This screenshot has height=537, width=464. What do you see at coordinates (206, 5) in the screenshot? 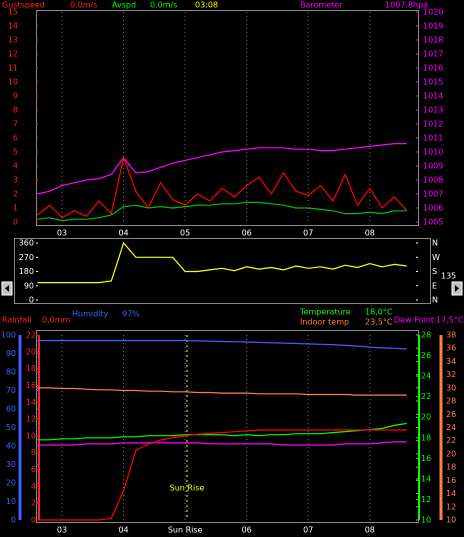
I see `readout-time: 03:08` at bounding box center [206, 5].